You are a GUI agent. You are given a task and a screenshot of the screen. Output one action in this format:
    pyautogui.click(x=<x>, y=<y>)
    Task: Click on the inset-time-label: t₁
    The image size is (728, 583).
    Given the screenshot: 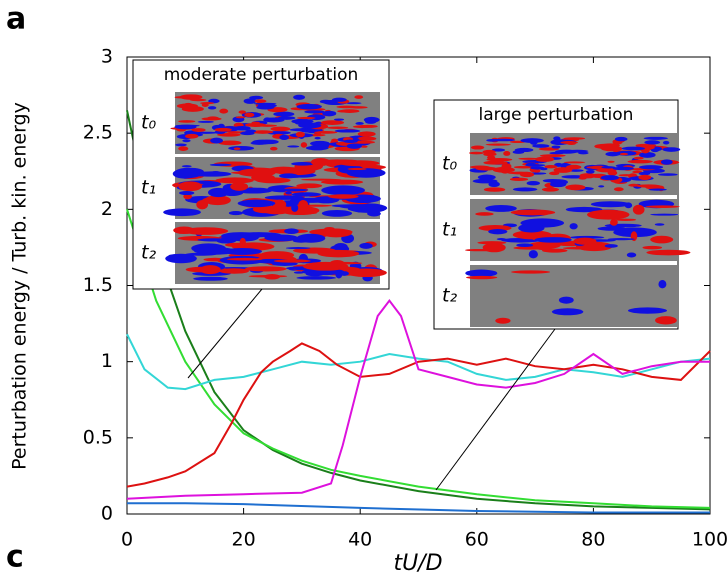 What is the action you would take?
    pyautogui.click(x=148, y=188)
    